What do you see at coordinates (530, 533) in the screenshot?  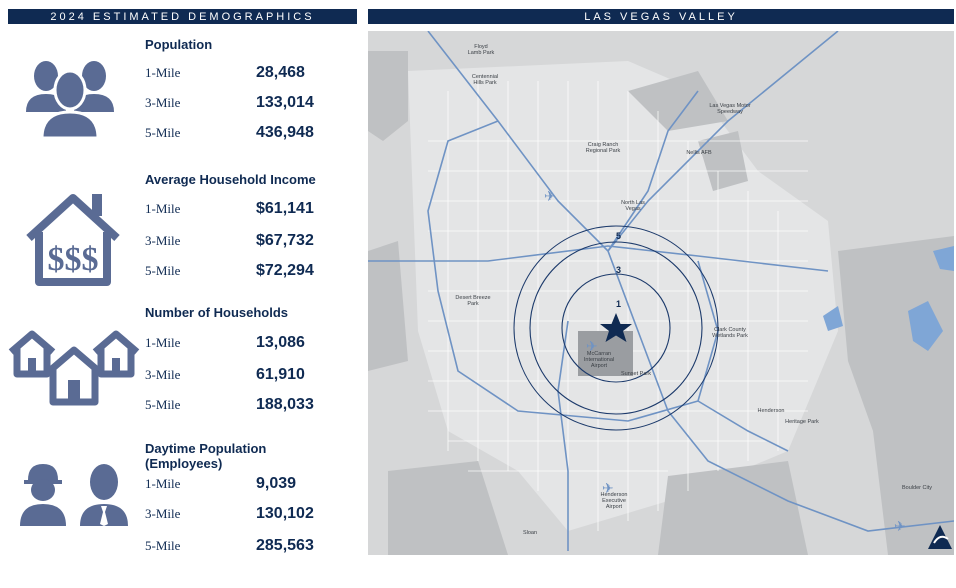 I see `map-label-sloan: Sloan` at bounding box center [530, 533].